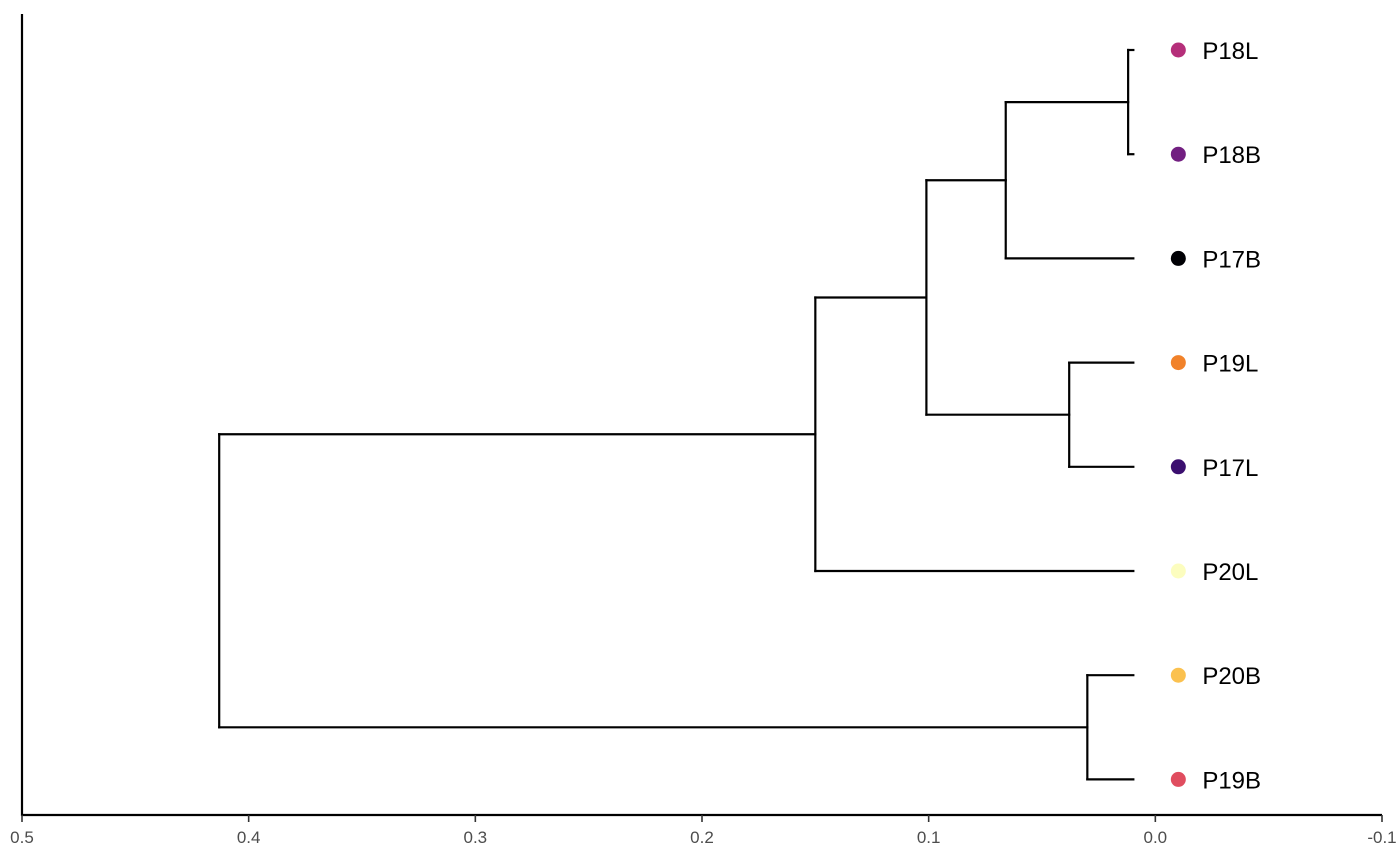  What do you see at coordinates (1231, 780) in the screenshot?
I see `leaf-label-p19b: P19B` at bounding box center [1231, 780].